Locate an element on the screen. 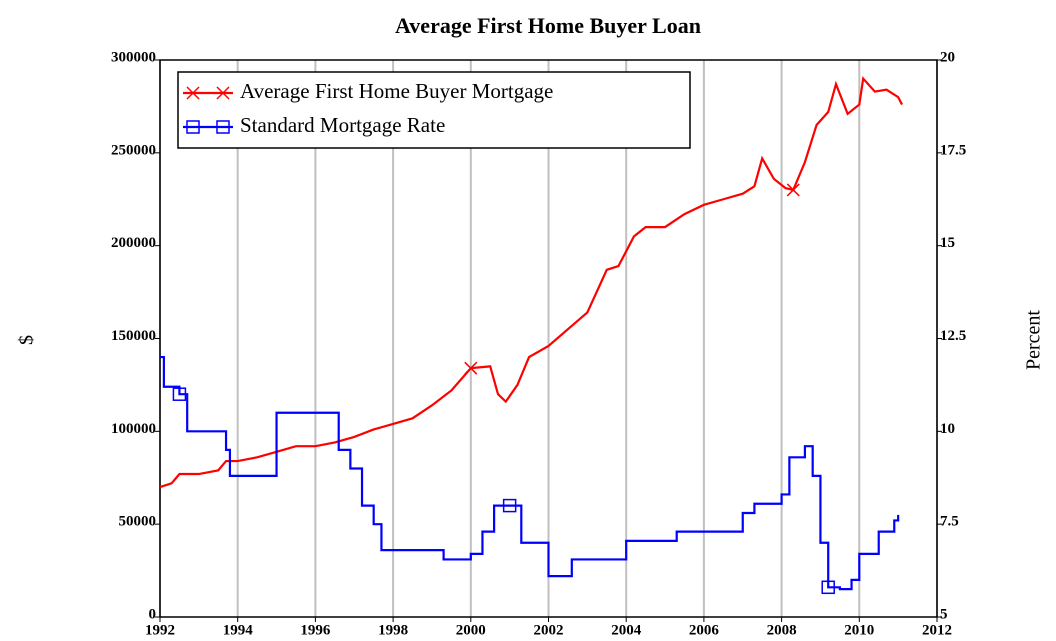 This screenshot has height=641, width=1056. y2-axis-label: Percent is located at coordinates (1034, 340).